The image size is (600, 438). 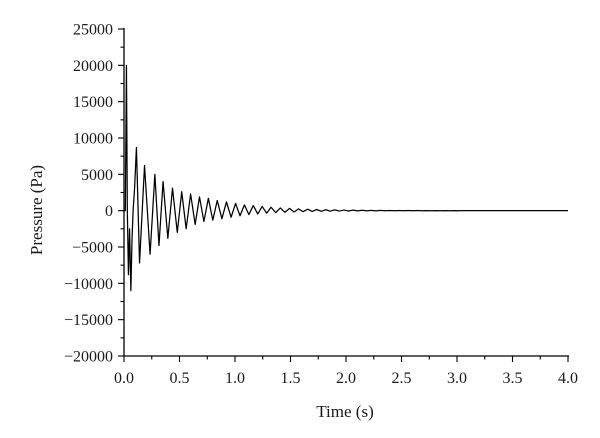 I want to click on x-tick-label: 2.0, so click(x=346, y=378).